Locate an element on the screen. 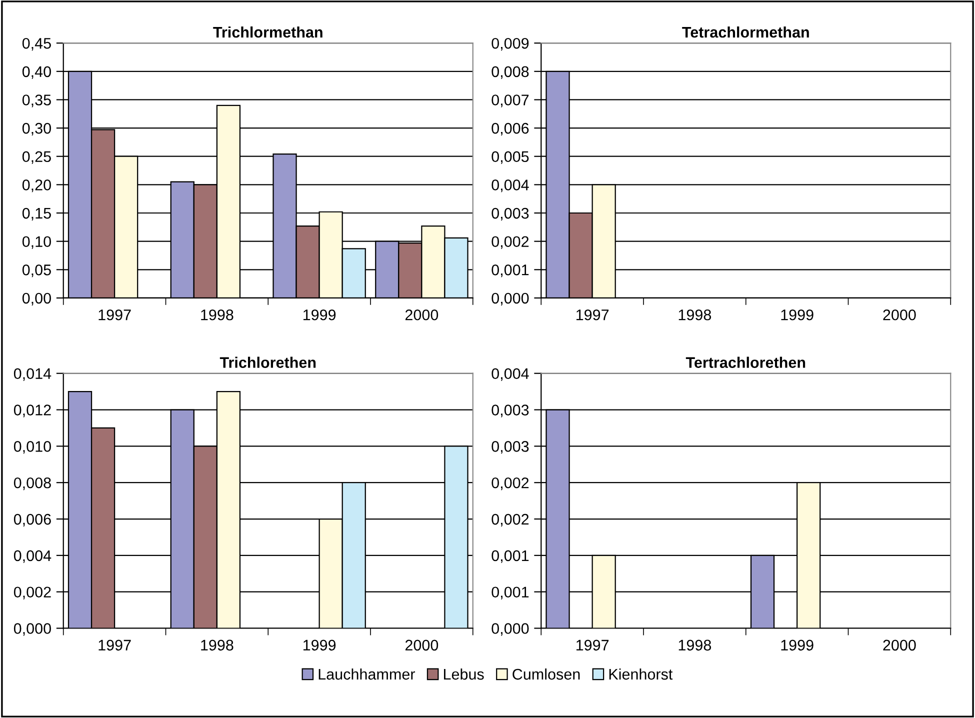 This screenshot has height=718, width=975. y-tick-label: 0,35 is located at coordinates (36, 101).